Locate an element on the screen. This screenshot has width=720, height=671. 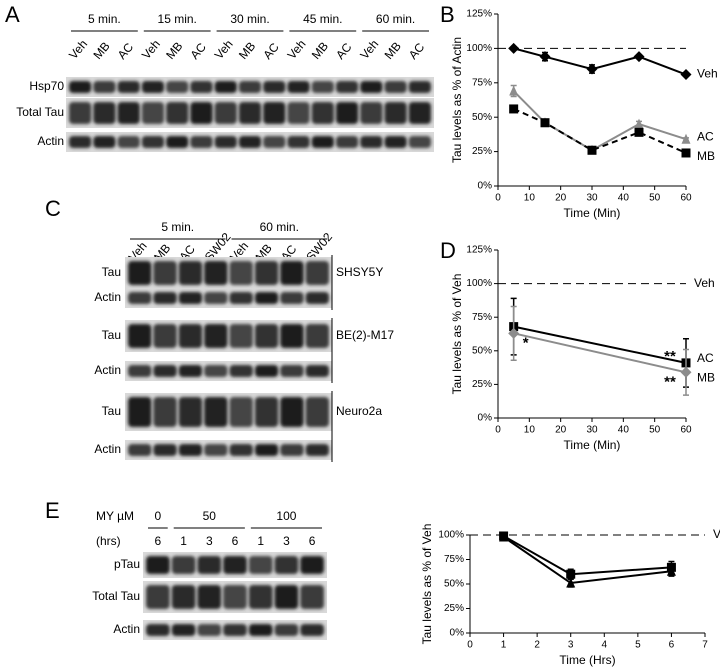
row-label: Hsp70 is located at coordinates (46, 86).